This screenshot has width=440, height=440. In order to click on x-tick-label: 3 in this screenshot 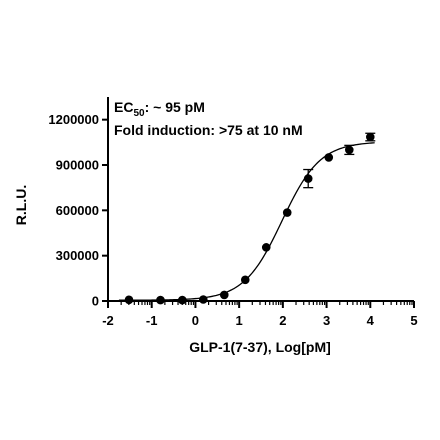, I will do `click(326, 320)`.